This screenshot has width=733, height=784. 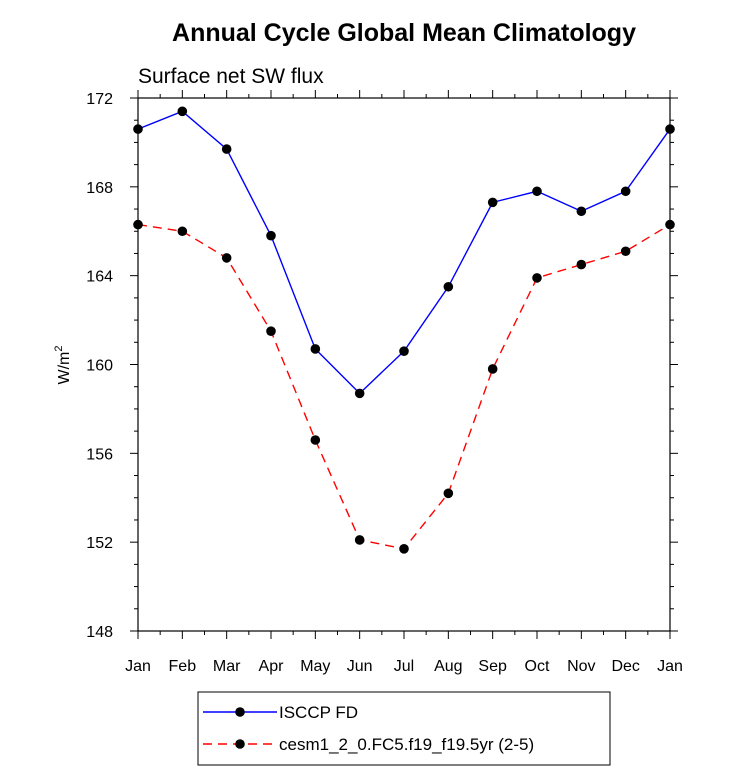 I want to click on x-tick-label: May, so click(x=315, y=666).